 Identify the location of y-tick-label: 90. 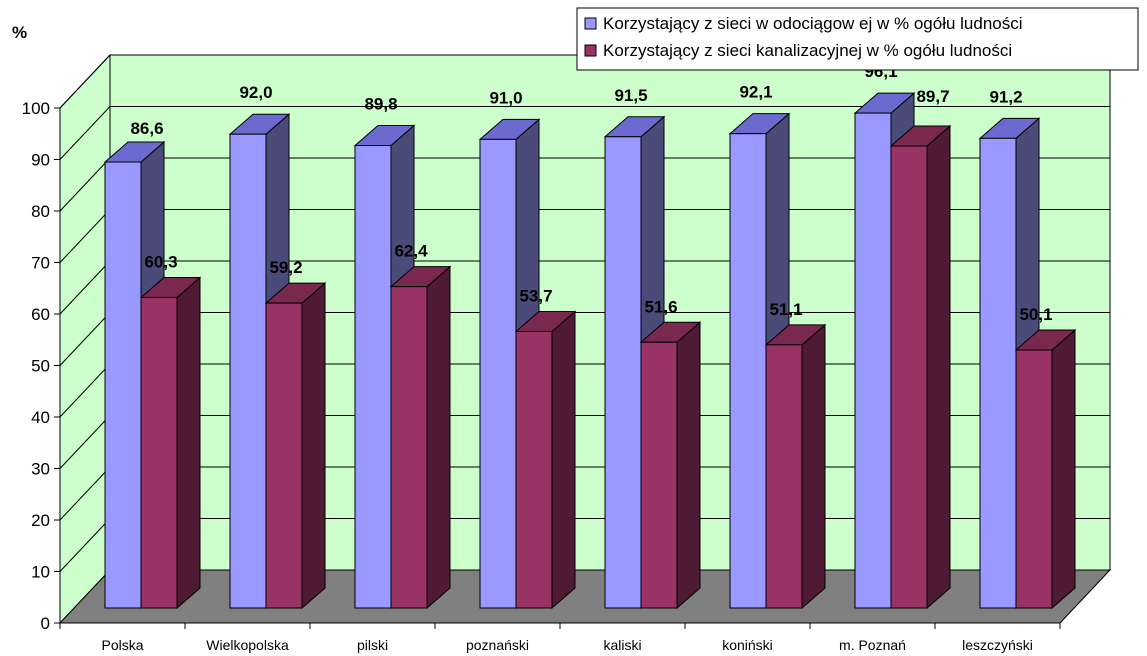
(40, 160).